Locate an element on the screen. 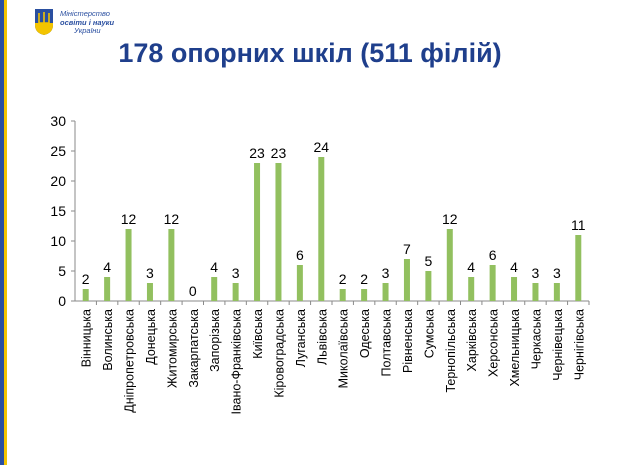 The height and width of the screenshot is (465, 620). data-label: 24 is located at coordinates (322, 147).